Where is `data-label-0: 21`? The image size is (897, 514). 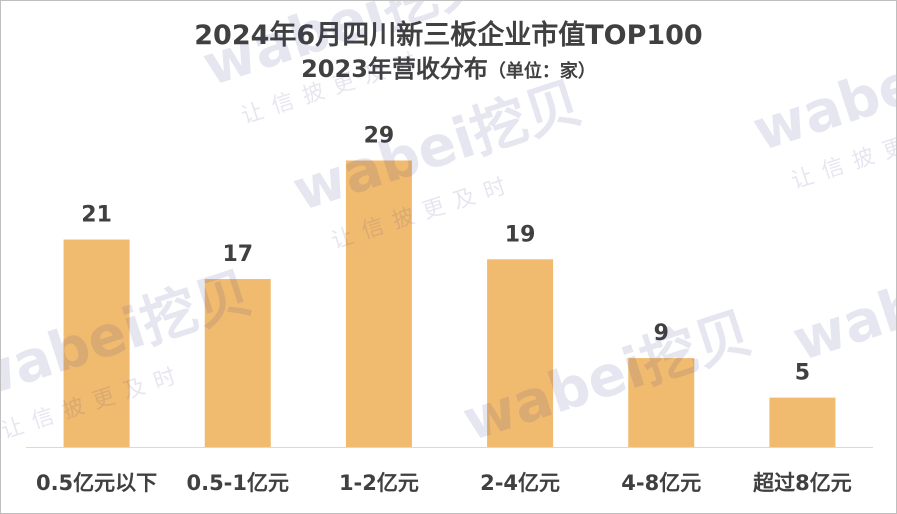 data-label-0: 21 is located at coordinates (96, 215).